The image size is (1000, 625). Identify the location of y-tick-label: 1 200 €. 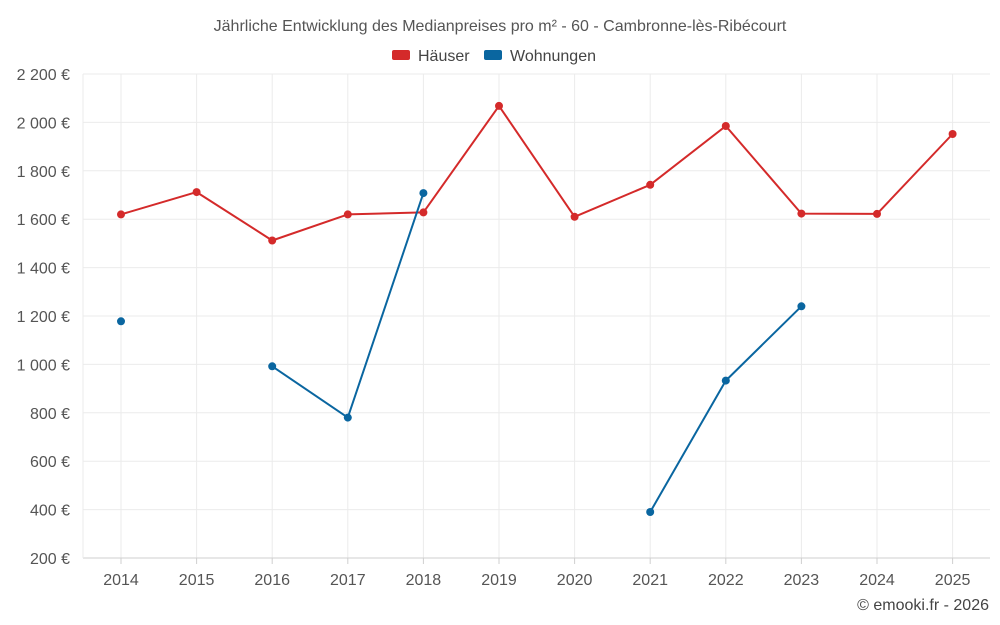
(43, 317).